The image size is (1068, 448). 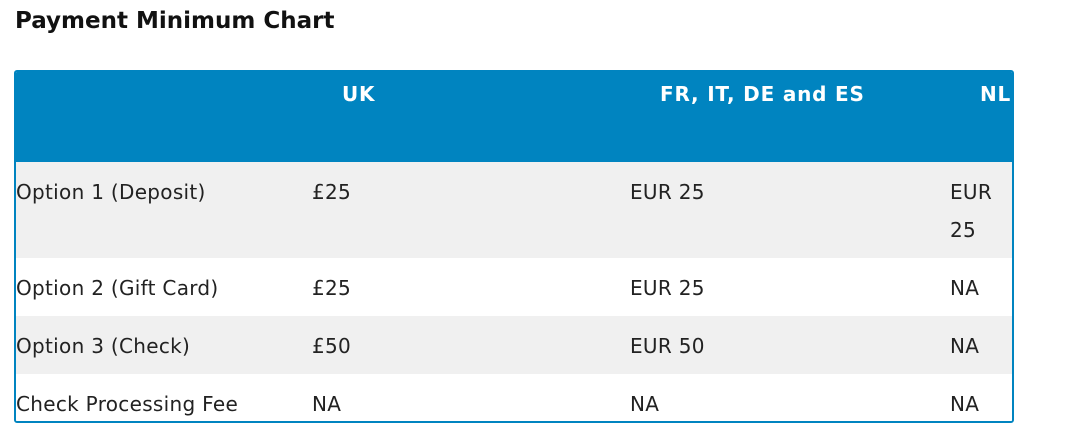 I want to click on table-row: Option 2 (Gift Card) £25 EUR 25 NA, so click(x=514, y=287).